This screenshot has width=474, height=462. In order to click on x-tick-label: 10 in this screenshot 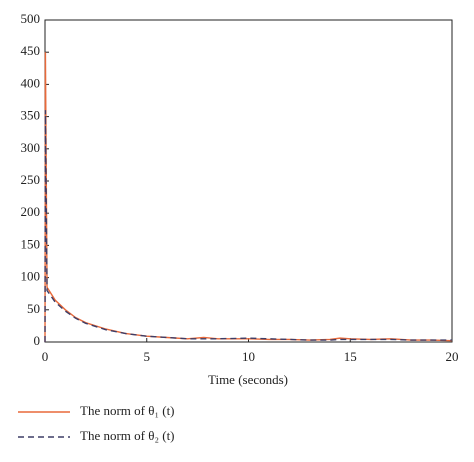, I will do `click(248, 356)`.